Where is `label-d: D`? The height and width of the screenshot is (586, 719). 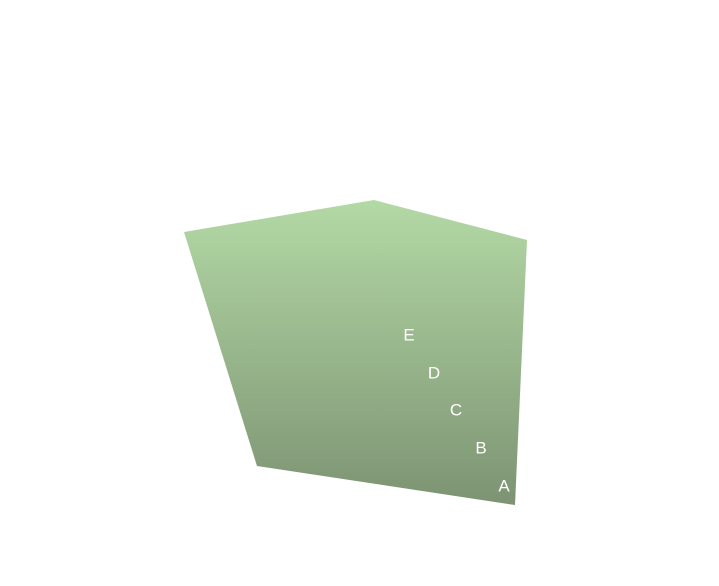 label-d: D is located at coordinates (434, 372).